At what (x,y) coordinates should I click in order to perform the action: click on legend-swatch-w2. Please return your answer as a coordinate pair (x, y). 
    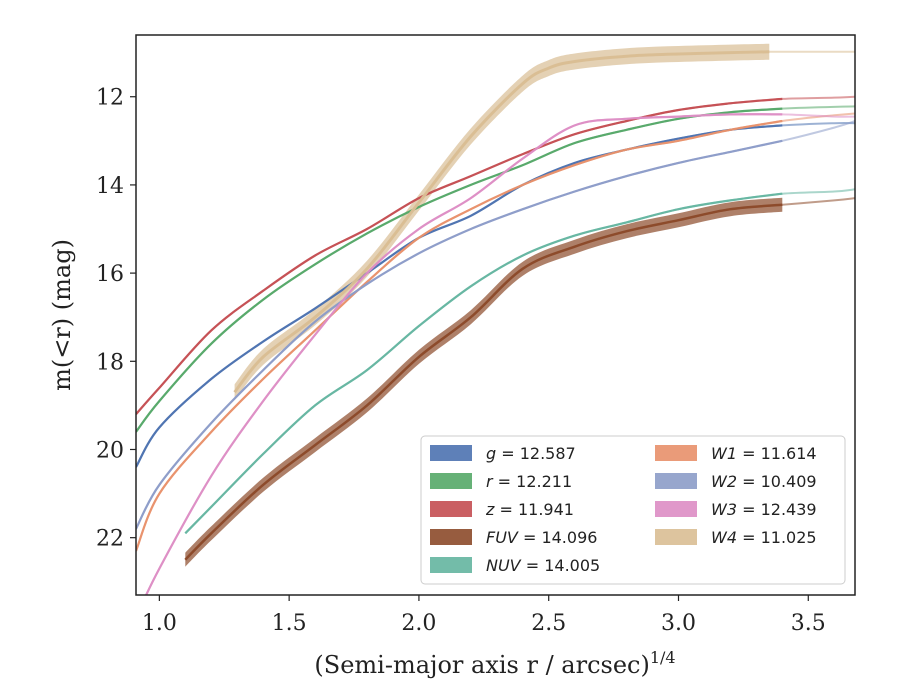
    Looking at the image, I should click on (676, 481).